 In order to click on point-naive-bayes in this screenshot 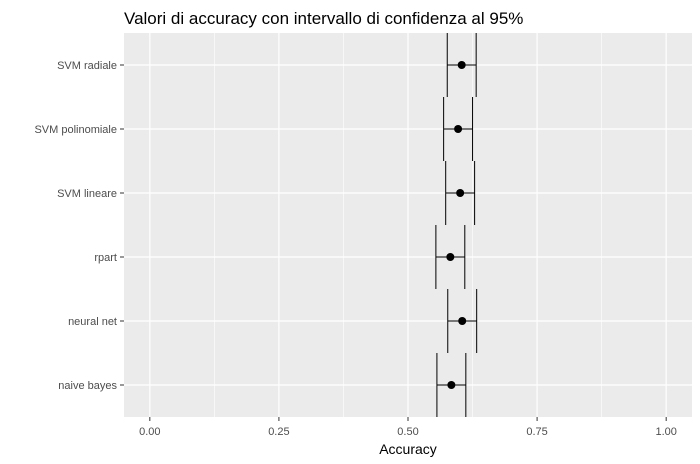, I will do `click(451, 385)`.